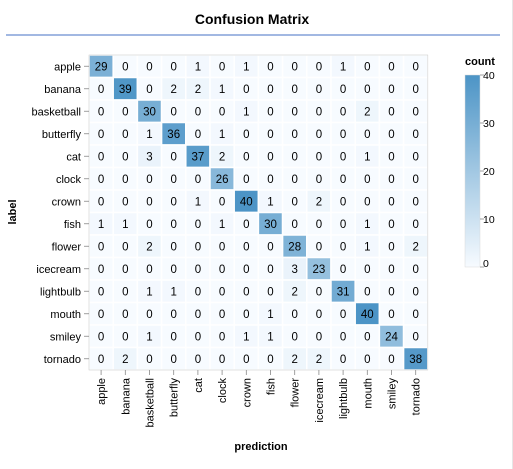  What do you see at coordinates (472, 171) in the screenshot?
I see `legend-gradient-bar` at bounding box center [472, 171].